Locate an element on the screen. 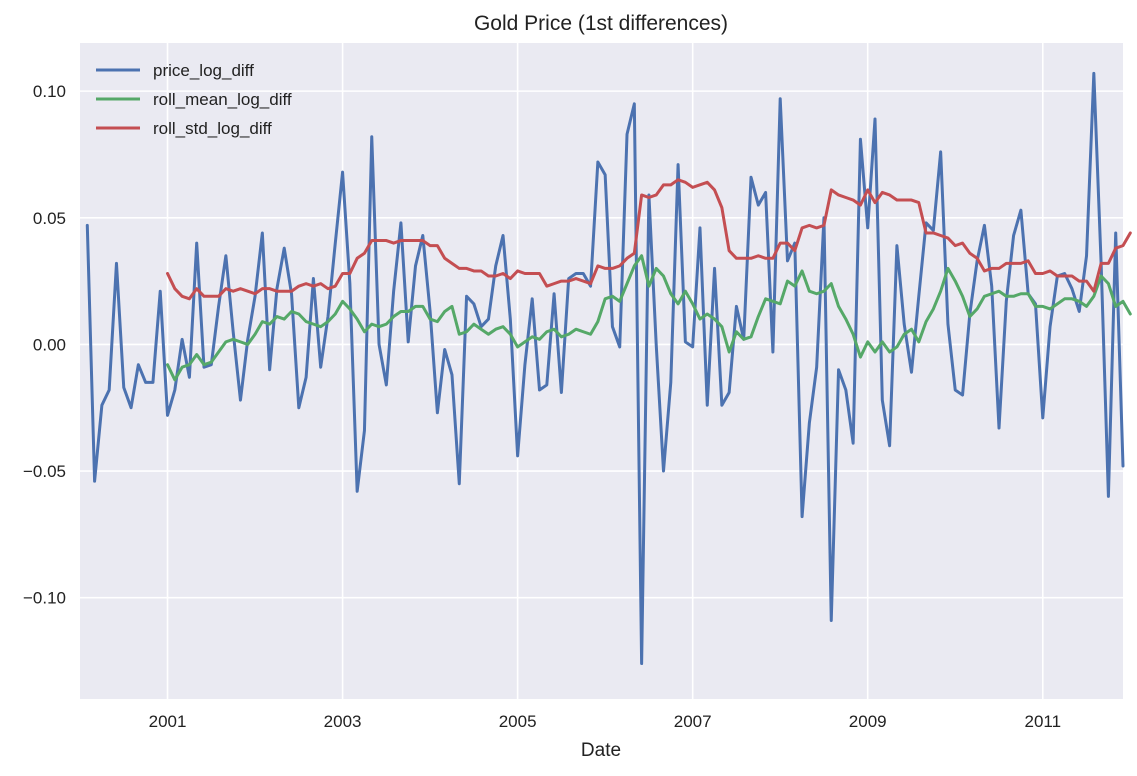 This screenshot has width=1137, height=776. series-roll-mean-log-diff is located at coordinates (649, 318).